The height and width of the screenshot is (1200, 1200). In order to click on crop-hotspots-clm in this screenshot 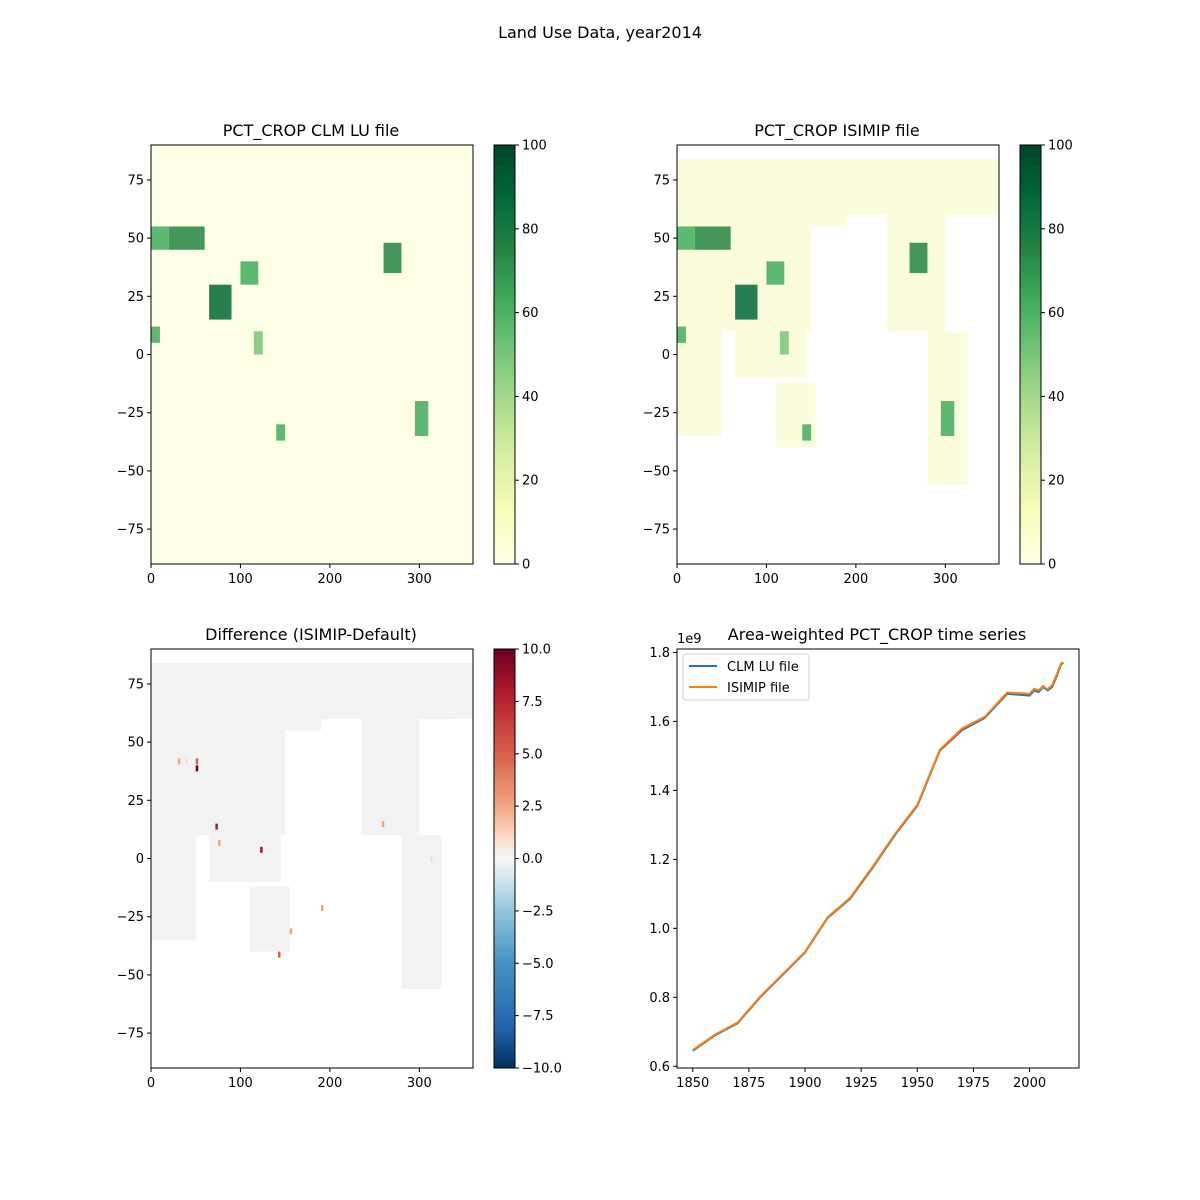, I will do `click(290, 333)`.